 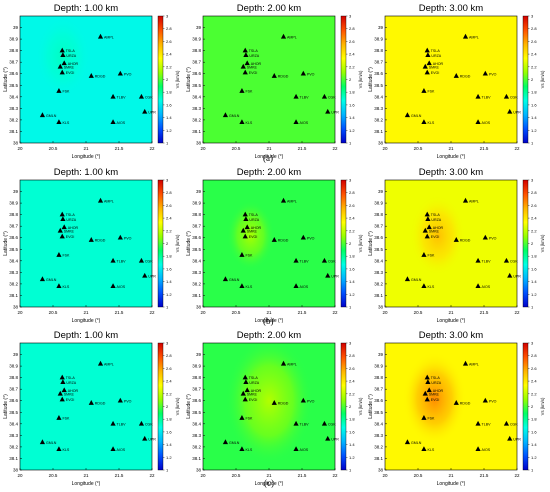 I want to click on station-label: URZA, so click(x=71, y=56).